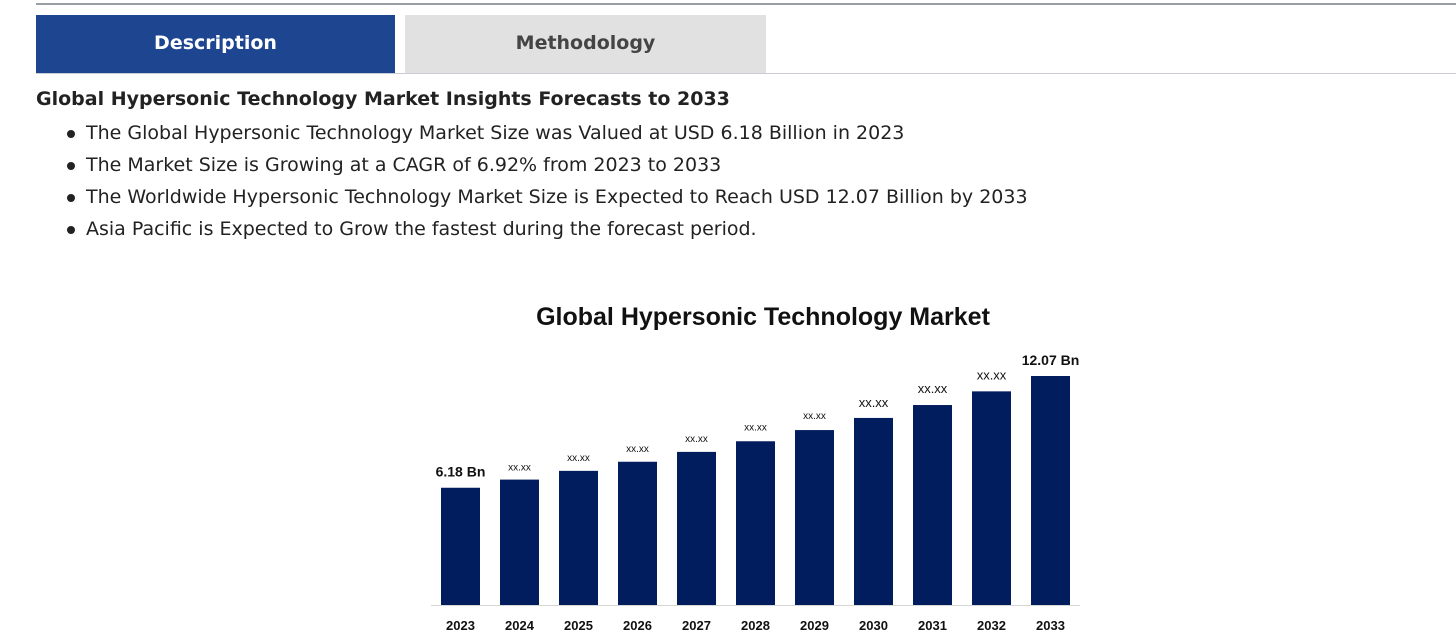 Image resolution: width=1456 pixels, height=641 pixels. I want to click on bar-2027, so click(696, 528).